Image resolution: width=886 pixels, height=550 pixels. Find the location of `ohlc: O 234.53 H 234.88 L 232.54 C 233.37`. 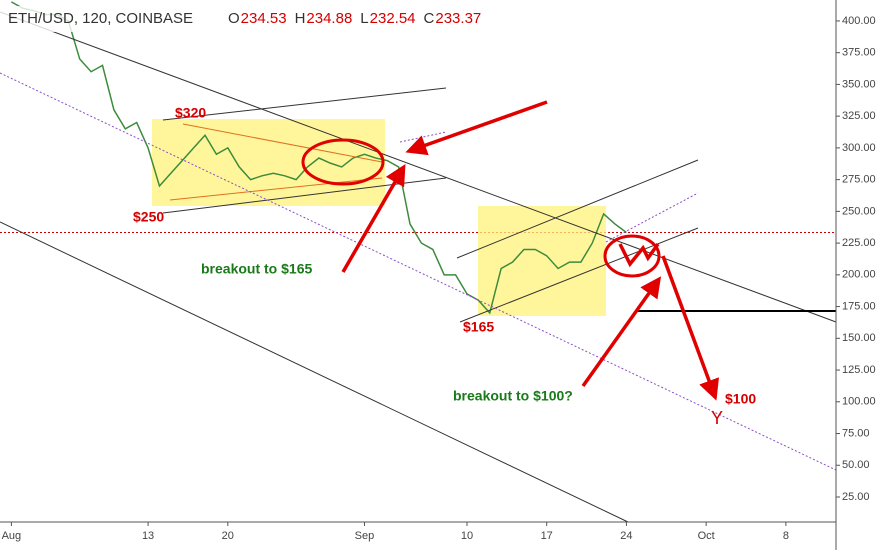

ohlc: O 234.53 H 234.88 L 232.54 C 233.37 is located at coordinates (354, 18).